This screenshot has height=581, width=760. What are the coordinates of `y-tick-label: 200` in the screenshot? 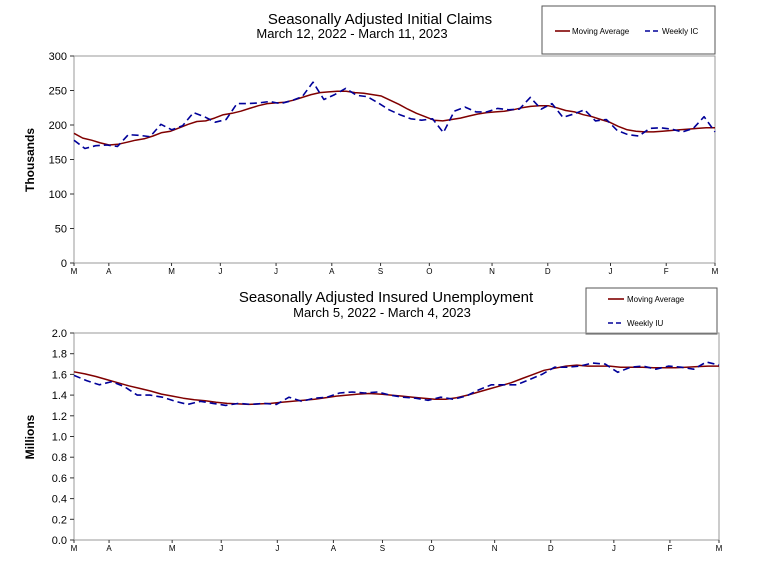 It's located at (58, 126).